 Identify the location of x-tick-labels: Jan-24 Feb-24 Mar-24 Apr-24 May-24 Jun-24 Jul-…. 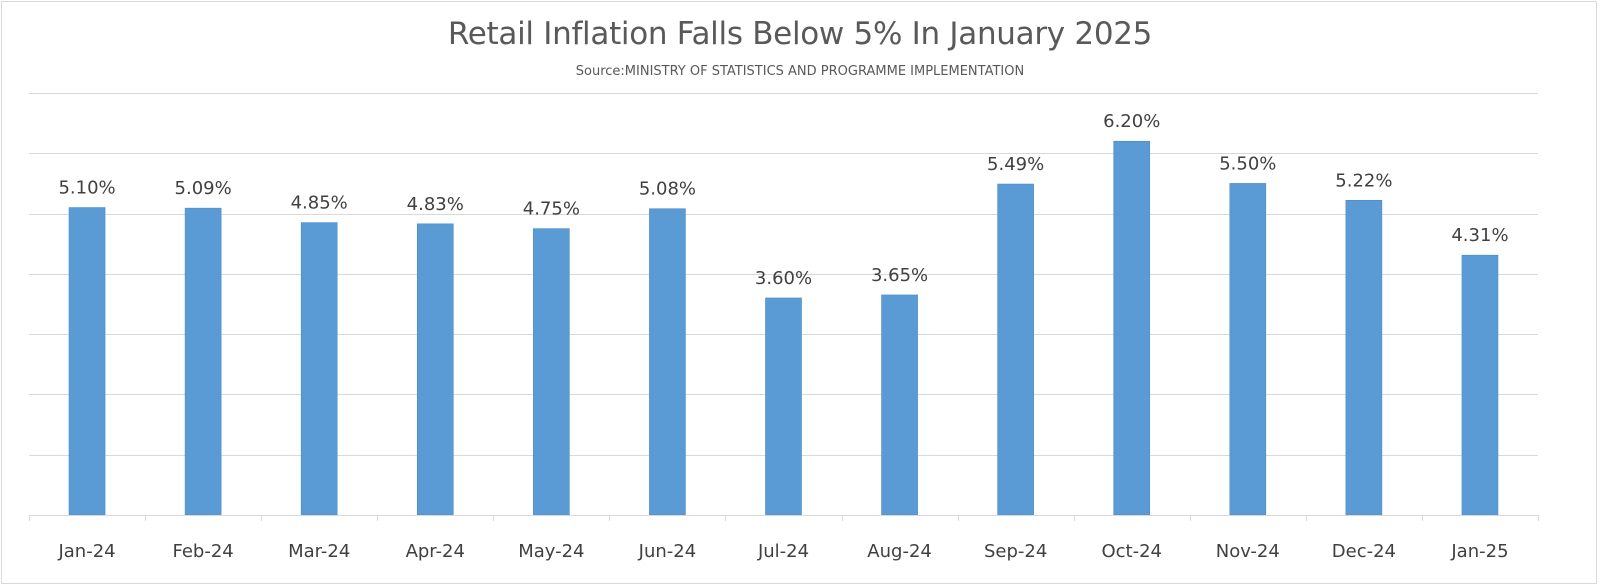
(782, 551).